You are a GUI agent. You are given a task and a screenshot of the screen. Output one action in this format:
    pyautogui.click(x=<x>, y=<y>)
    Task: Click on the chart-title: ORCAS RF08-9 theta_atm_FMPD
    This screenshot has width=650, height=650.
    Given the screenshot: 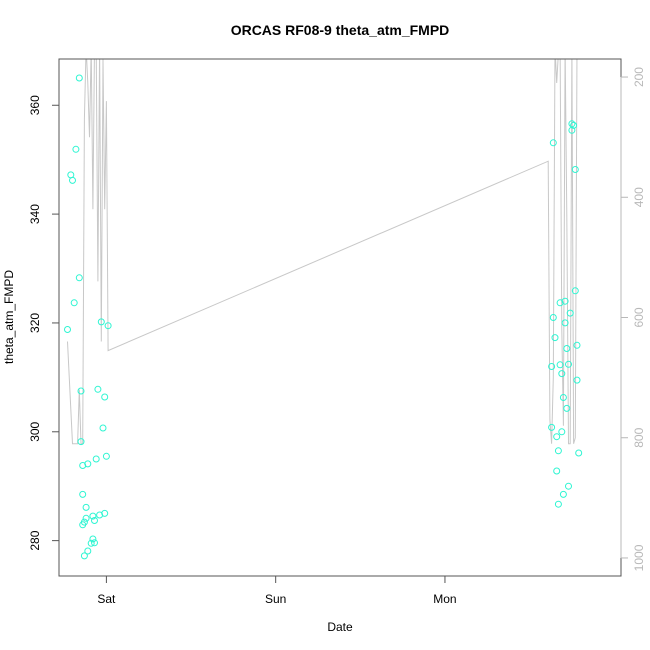 What is the action you would take?
    pyautogui.click(x=340, y=30)
    